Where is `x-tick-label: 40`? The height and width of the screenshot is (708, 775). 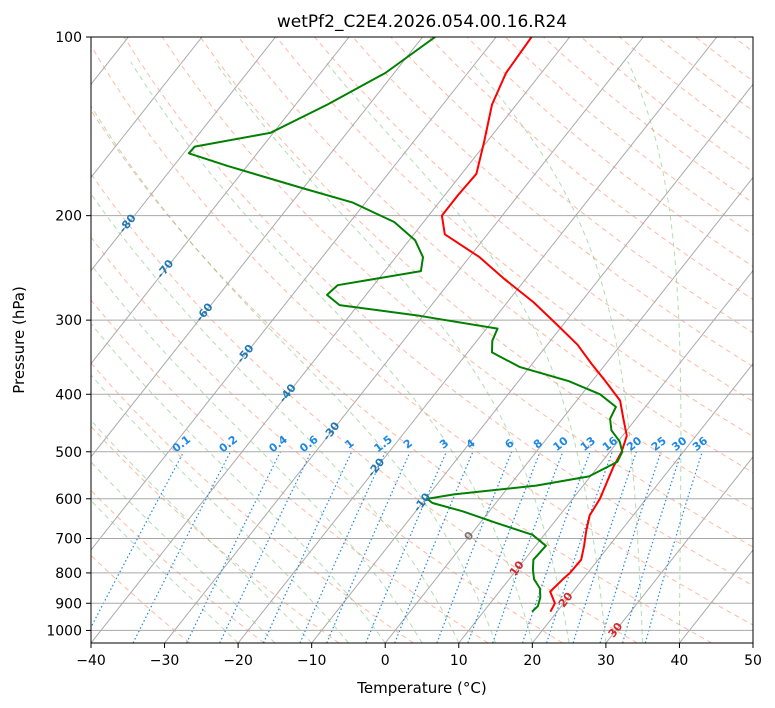 x-tick-label: 40 is located at coordinates (680, 661).